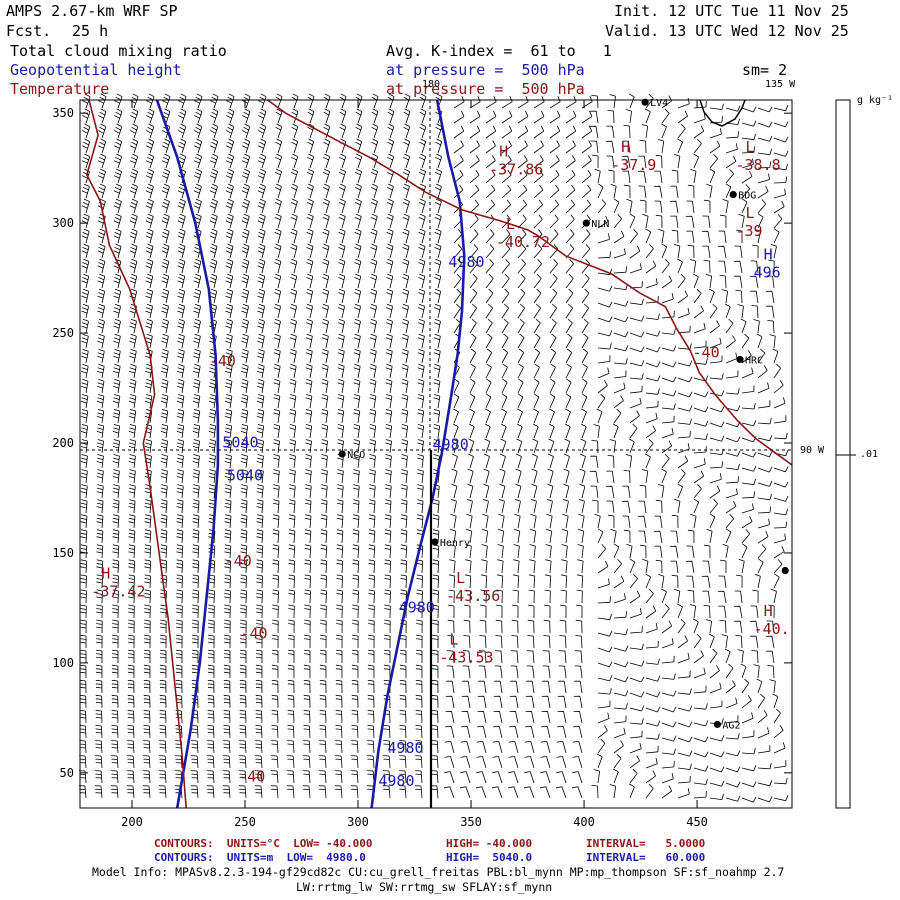 The width and height of the screenshot is (900, 900). What do you see at coordinates (63, 333) in the screenshot?
I see `y-tick-label: 250` at bounding box center [63, 333].